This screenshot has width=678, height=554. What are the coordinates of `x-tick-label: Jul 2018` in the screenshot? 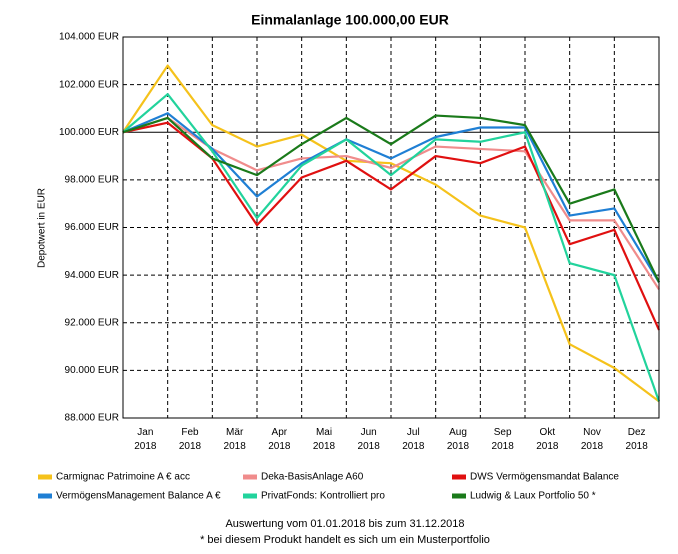 It's located at (413, 439).